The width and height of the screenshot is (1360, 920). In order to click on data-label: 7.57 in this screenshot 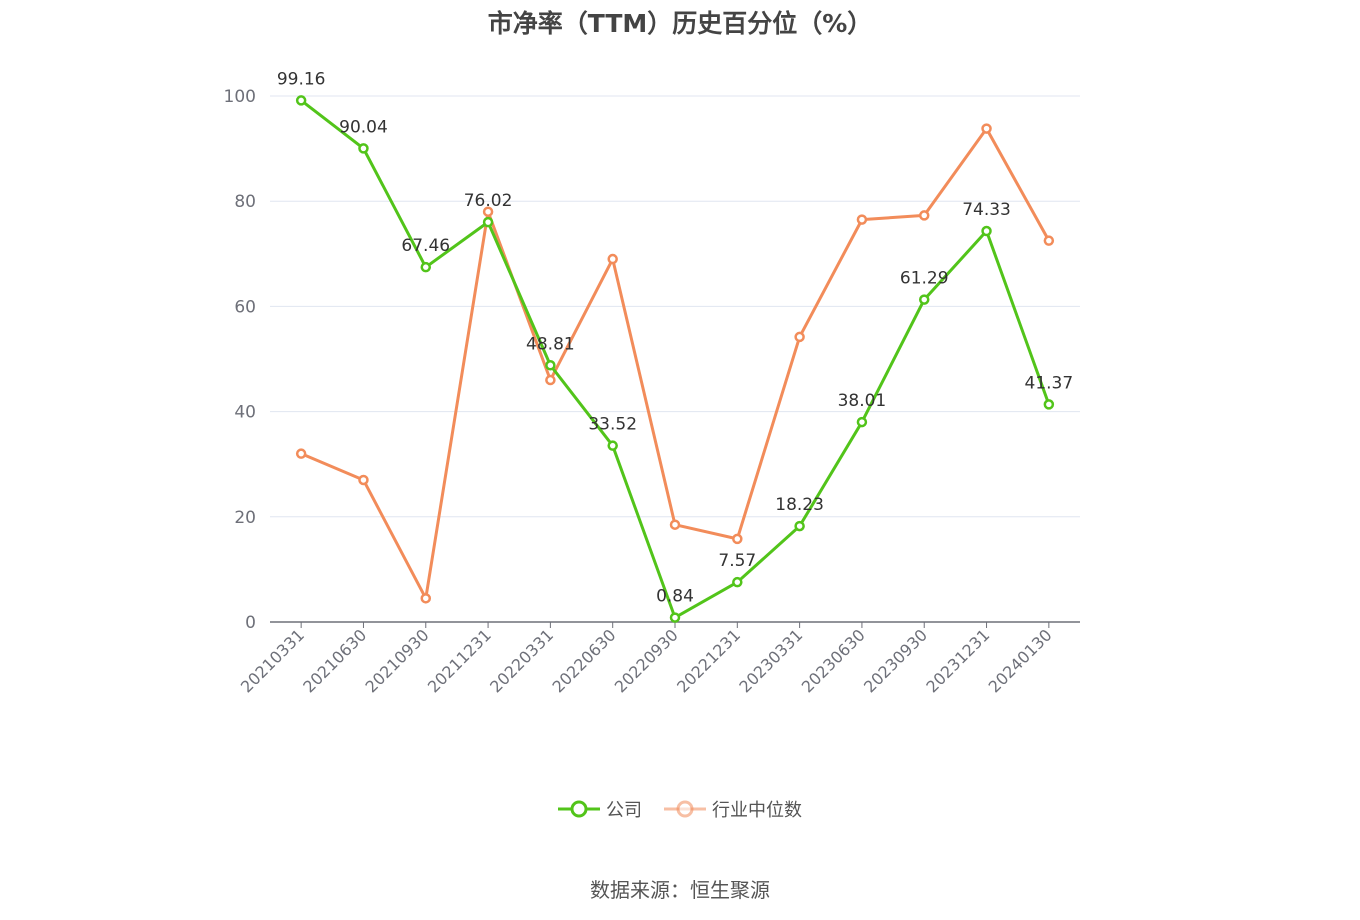, I will do `click(737, 561)`.